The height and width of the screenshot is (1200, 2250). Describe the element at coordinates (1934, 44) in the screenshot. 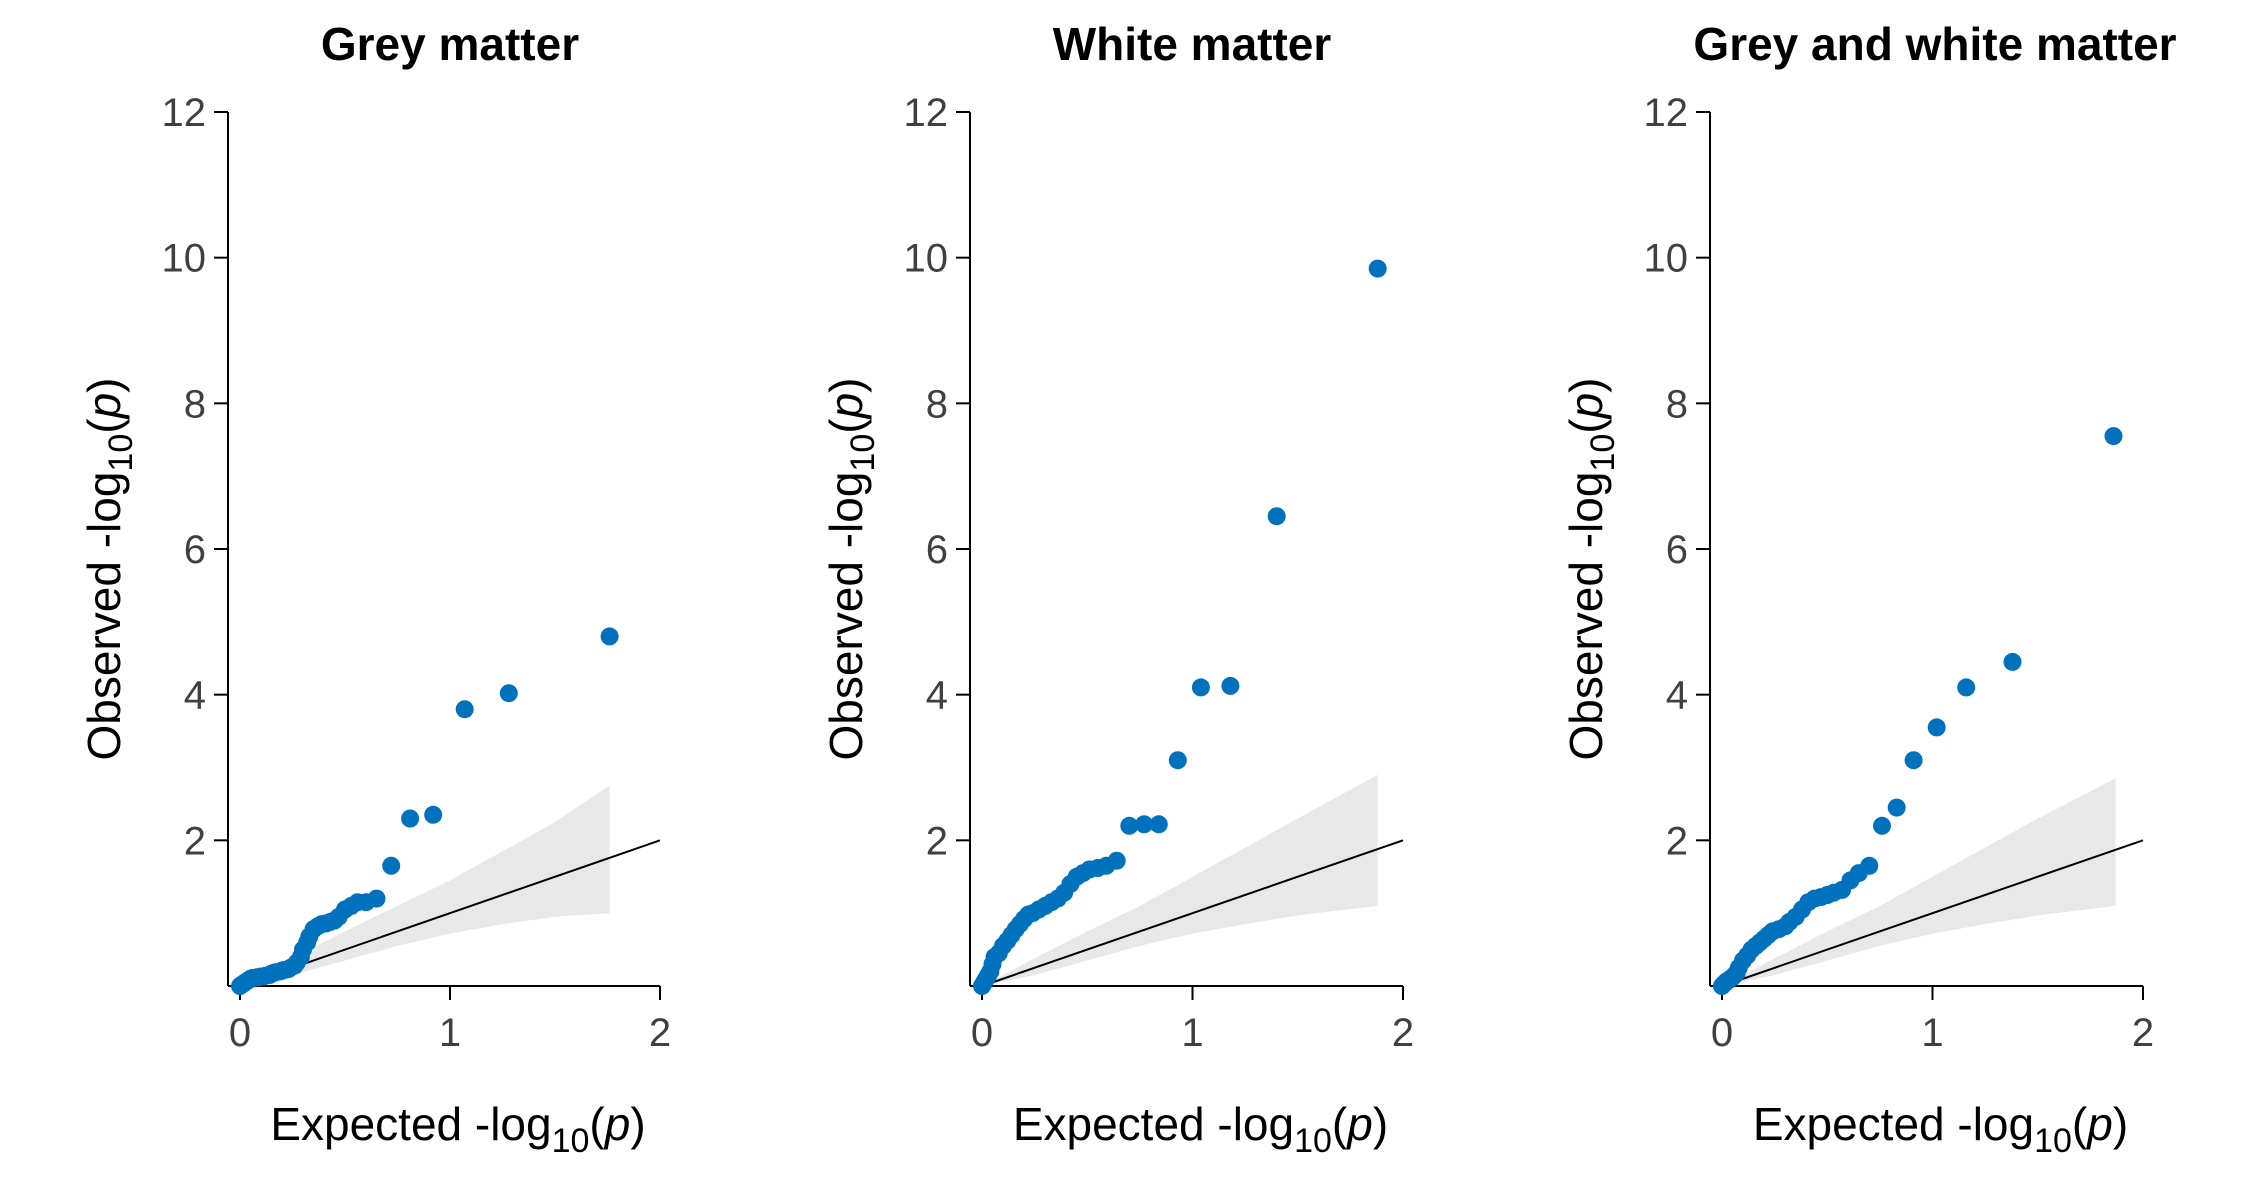

I see `chart-title: Grey and white matter` at that location.